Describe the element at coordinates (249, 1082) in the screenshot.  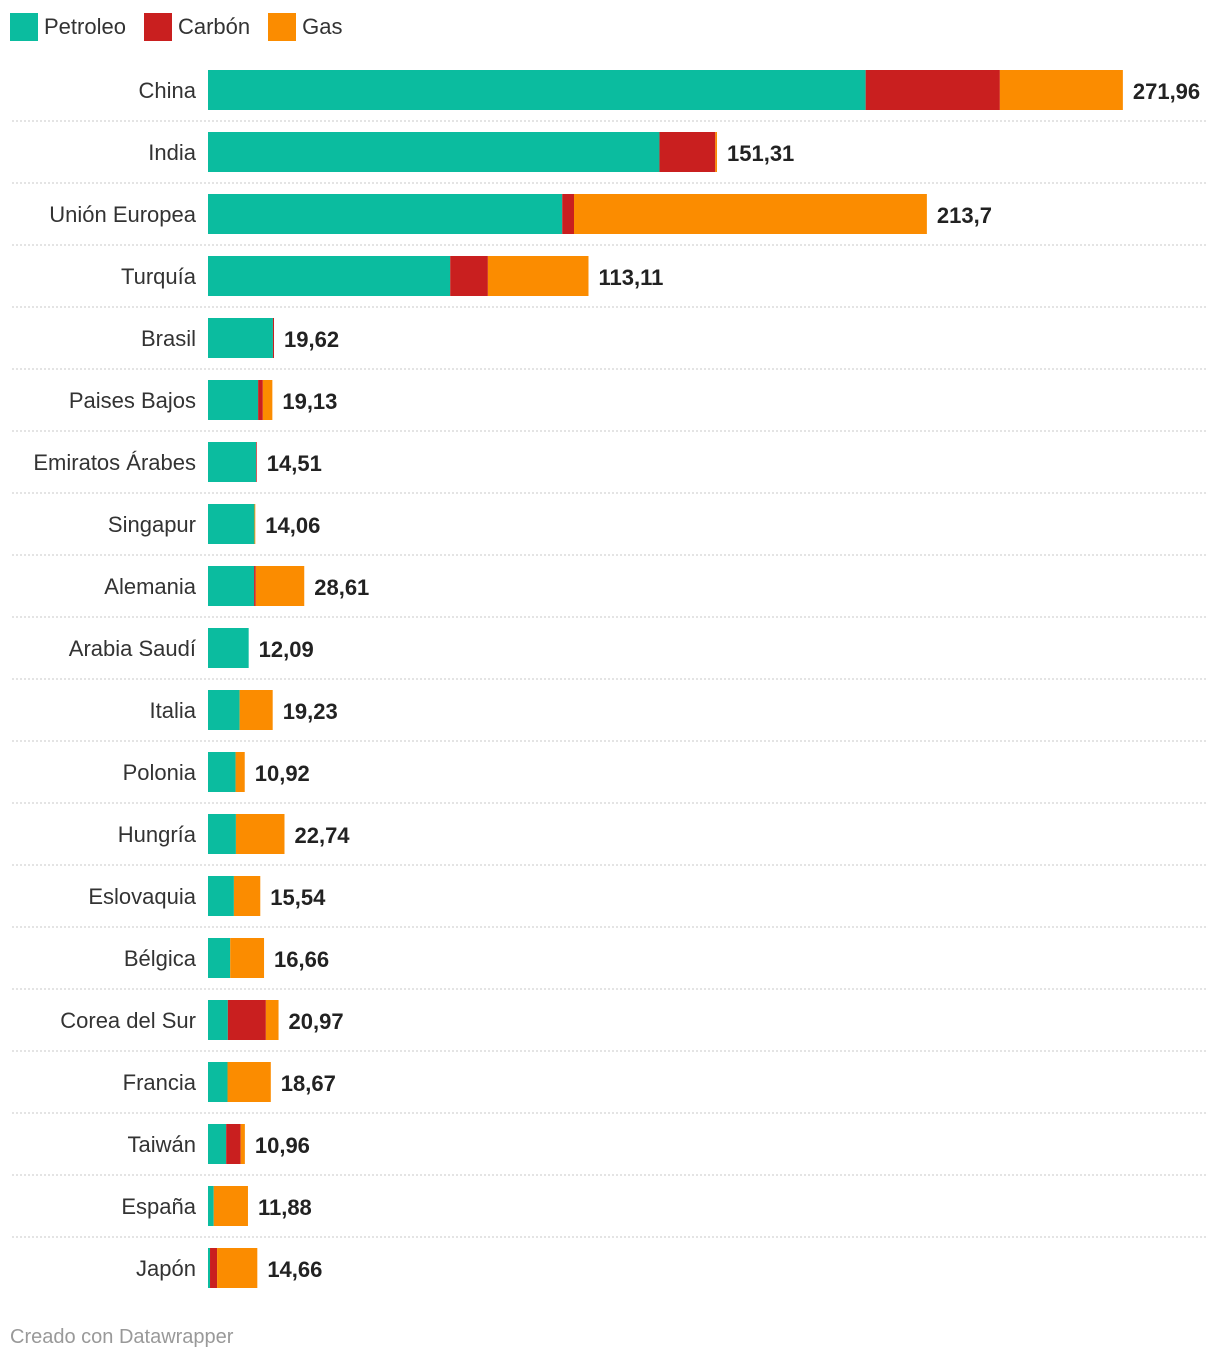
I see `bar-segment-gas-francia` at that location.